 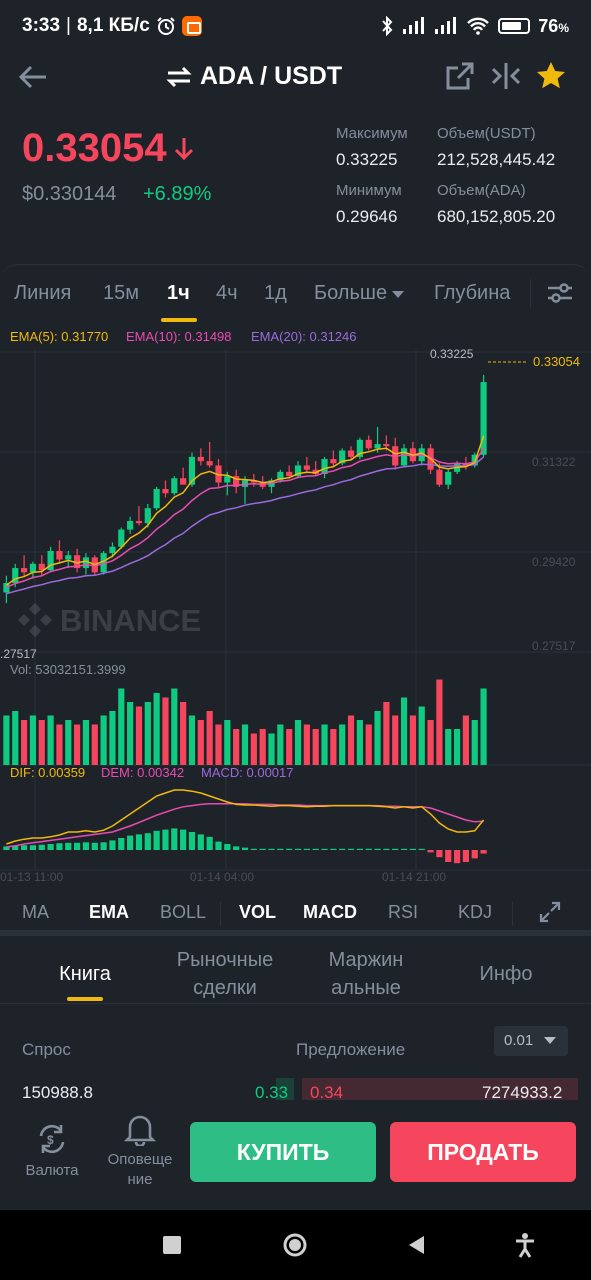 I want to click on bid-depth-bar, so click(x=285, y=1089).